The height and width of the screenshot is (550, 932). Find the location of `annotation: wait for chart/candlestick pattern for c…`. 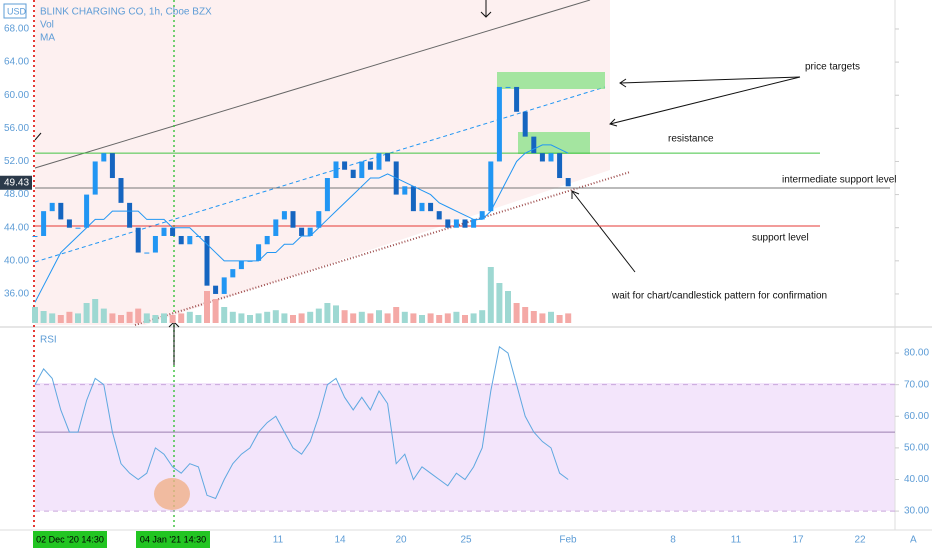

annotation: wait for chart/candlestick pattern for c… is located at coordinates (719, 296).